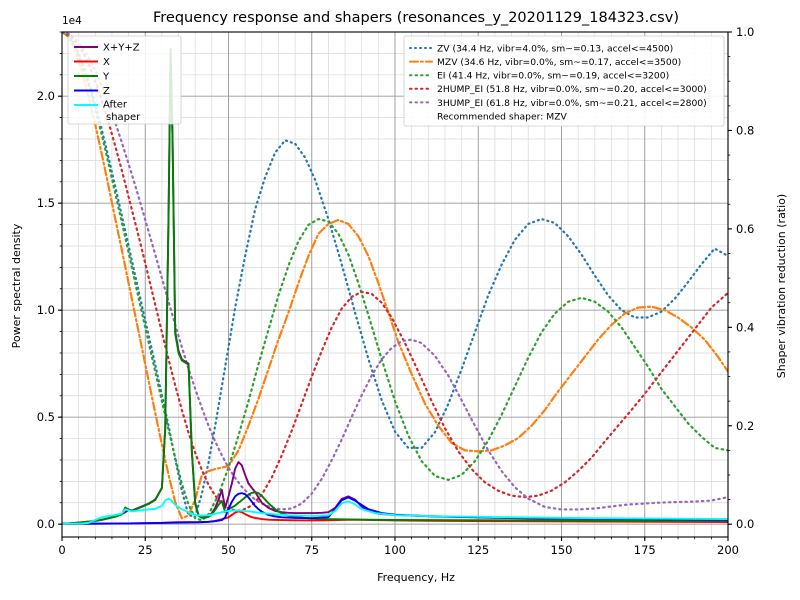 This screenshot has width=800, height=600. I want to click on y-axis-offset-label: 1e4, so click(72, 21).